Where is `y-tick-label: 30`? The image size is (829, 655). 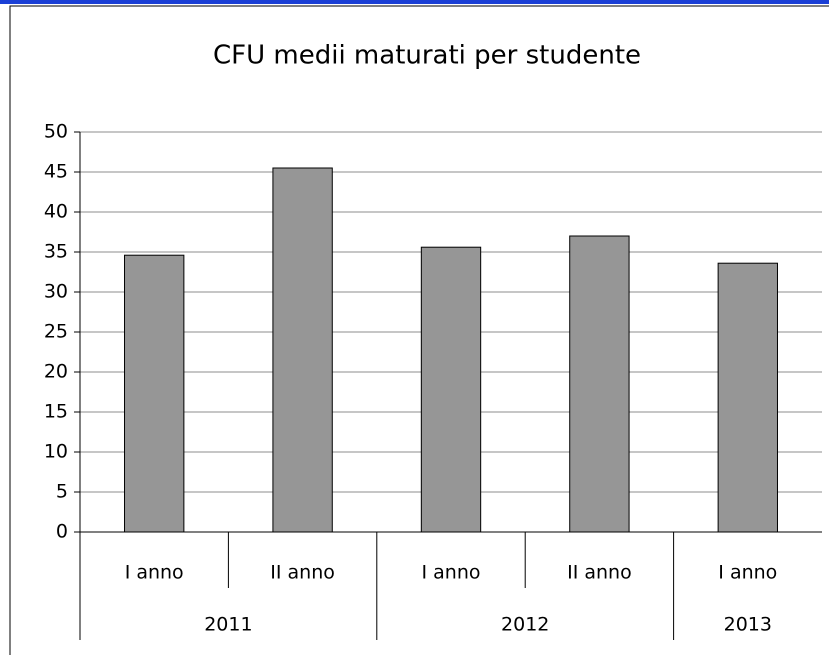
y-tick-label: 30 is located at coordinates (56, 292).